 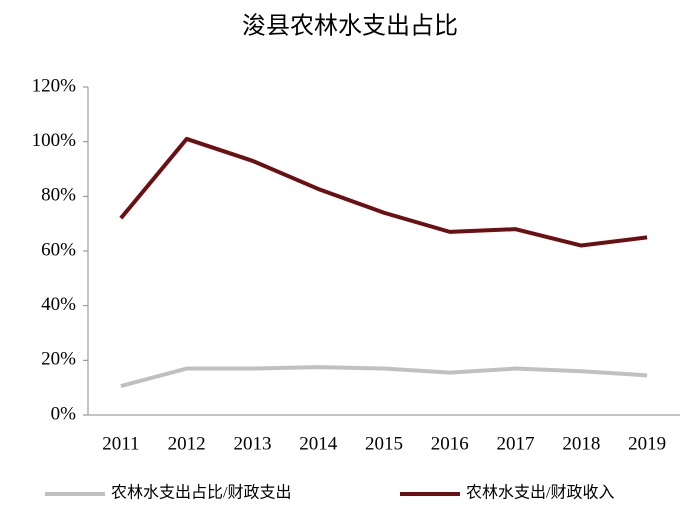 I want to click on x-tick-label: 2015, so click(x=384, y=443).